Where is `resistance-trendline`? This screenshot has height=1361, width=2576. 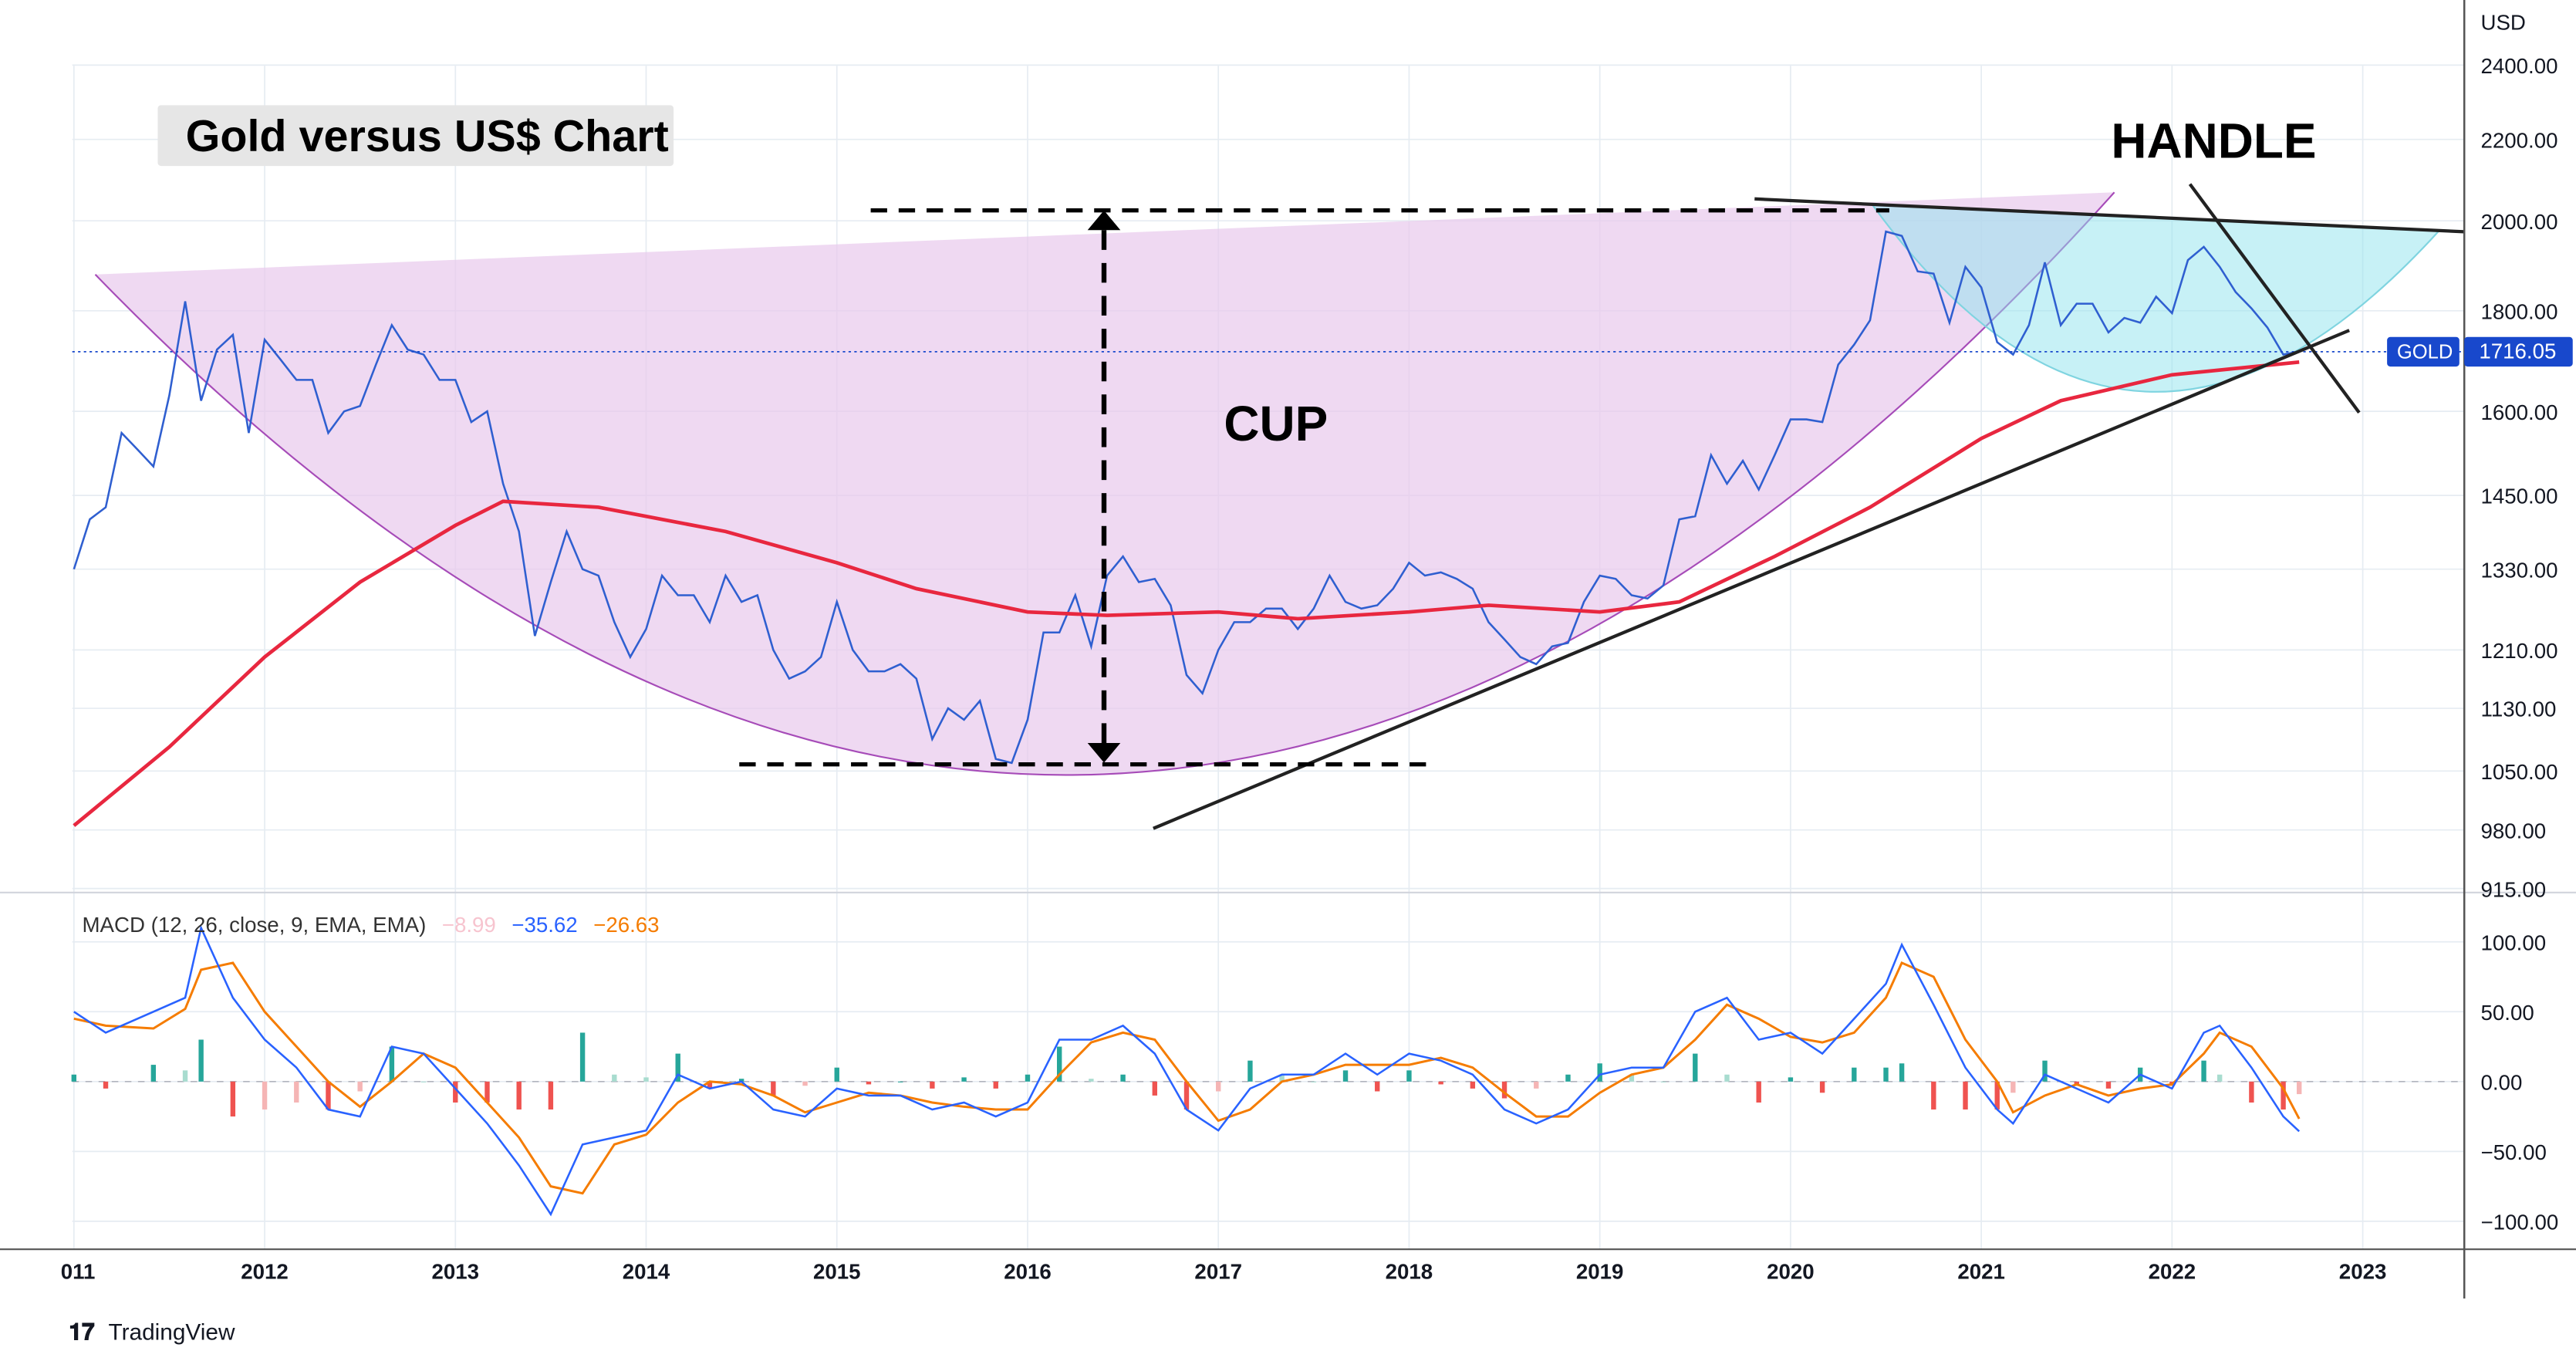 resistance-trendline is located at coordinates (2109, 215).